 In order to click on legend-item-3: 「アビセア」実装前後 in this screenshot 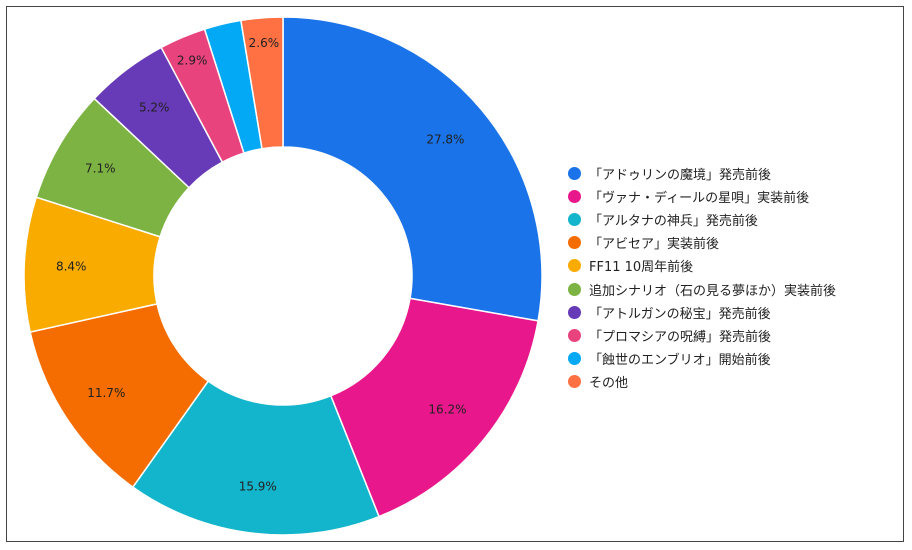, I will do `click(702, 242)`.